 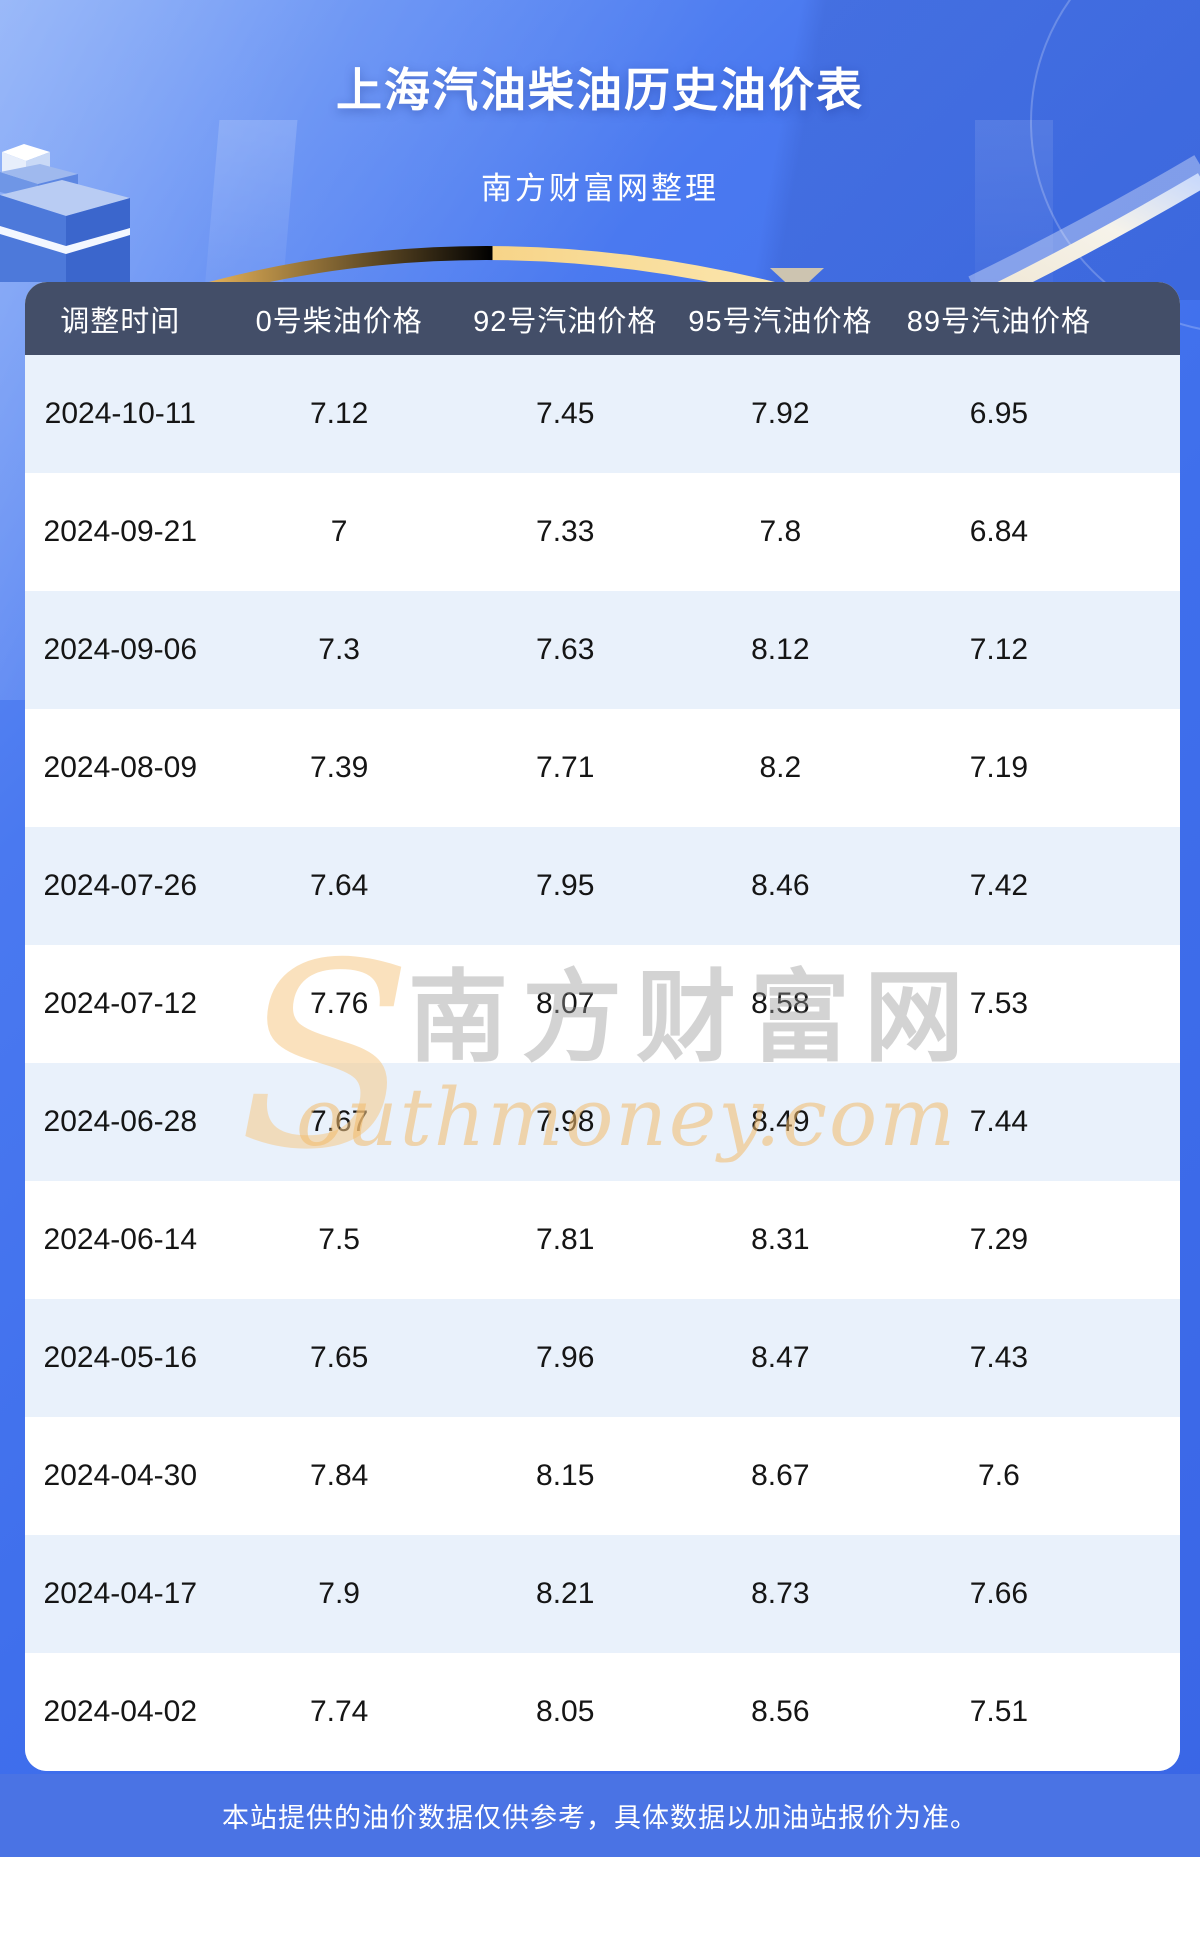 What do you see at coordinates (120, 1121) in the screenshot?
I see `date-cell: 2024-06-28` at bounding box center [120, 1121].